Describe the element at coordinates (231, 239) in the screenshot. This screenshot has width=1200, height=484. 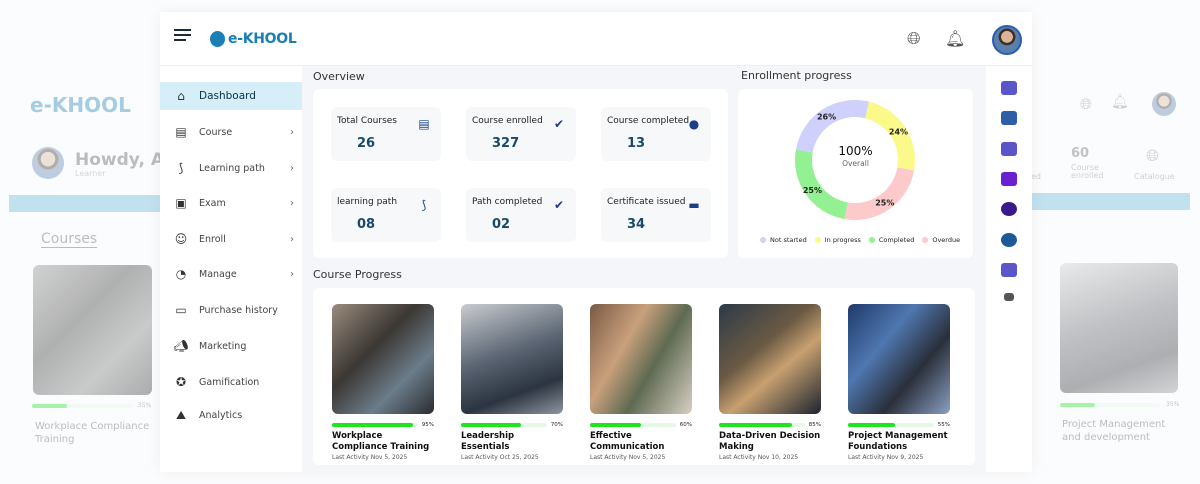
I see `sidebar-item-enroll: ☺ Enroll ›` at that location.